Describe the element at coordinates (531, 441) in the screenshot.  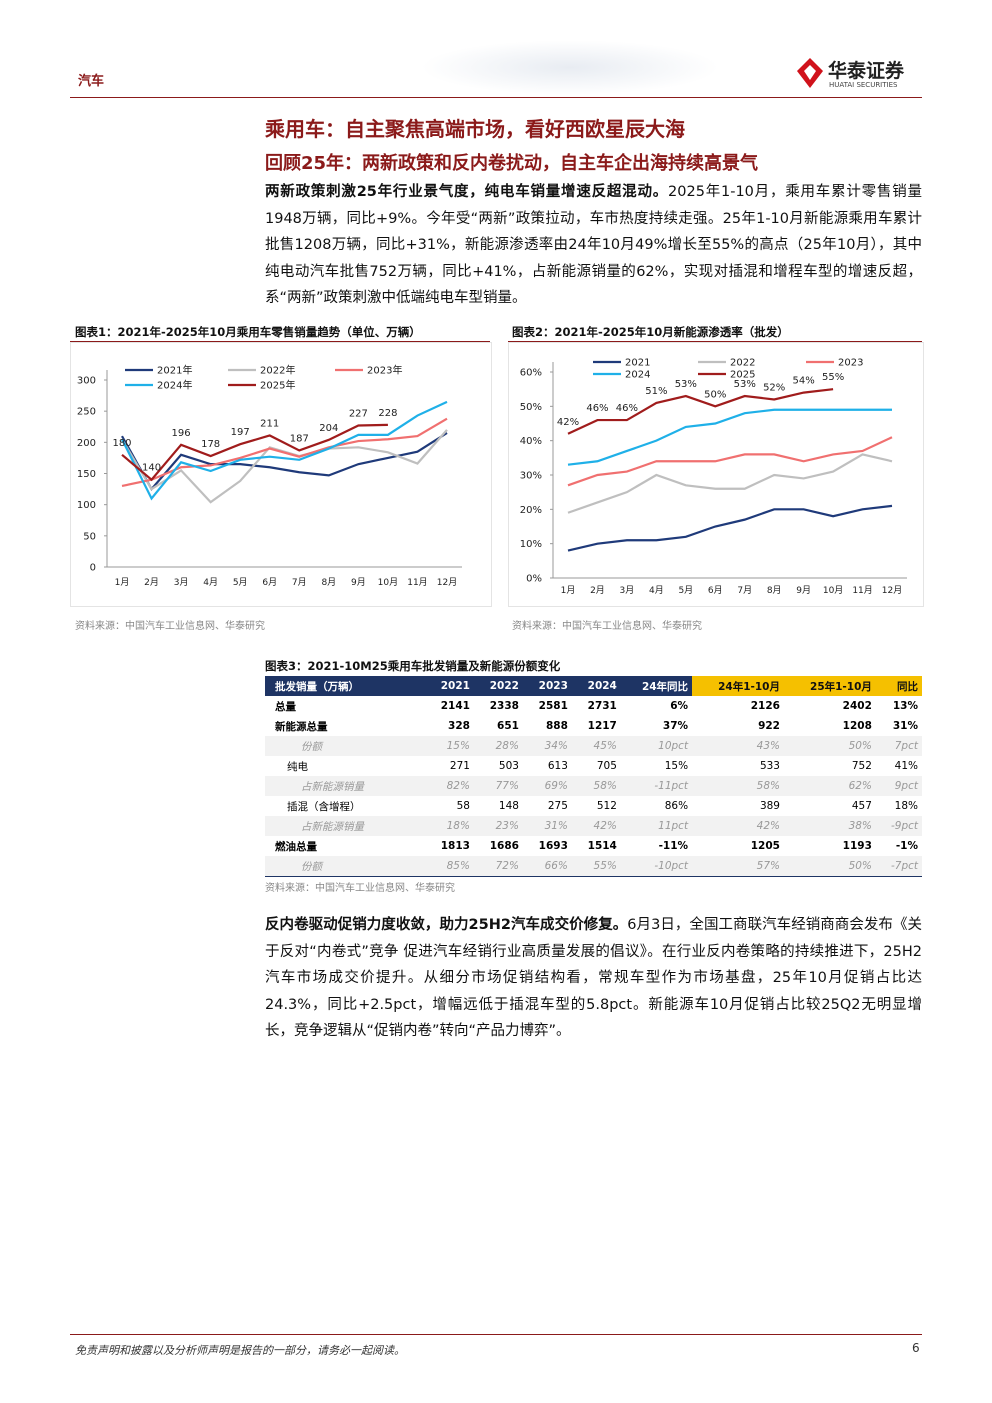
I see `y-tick-label: 40%` at that location.